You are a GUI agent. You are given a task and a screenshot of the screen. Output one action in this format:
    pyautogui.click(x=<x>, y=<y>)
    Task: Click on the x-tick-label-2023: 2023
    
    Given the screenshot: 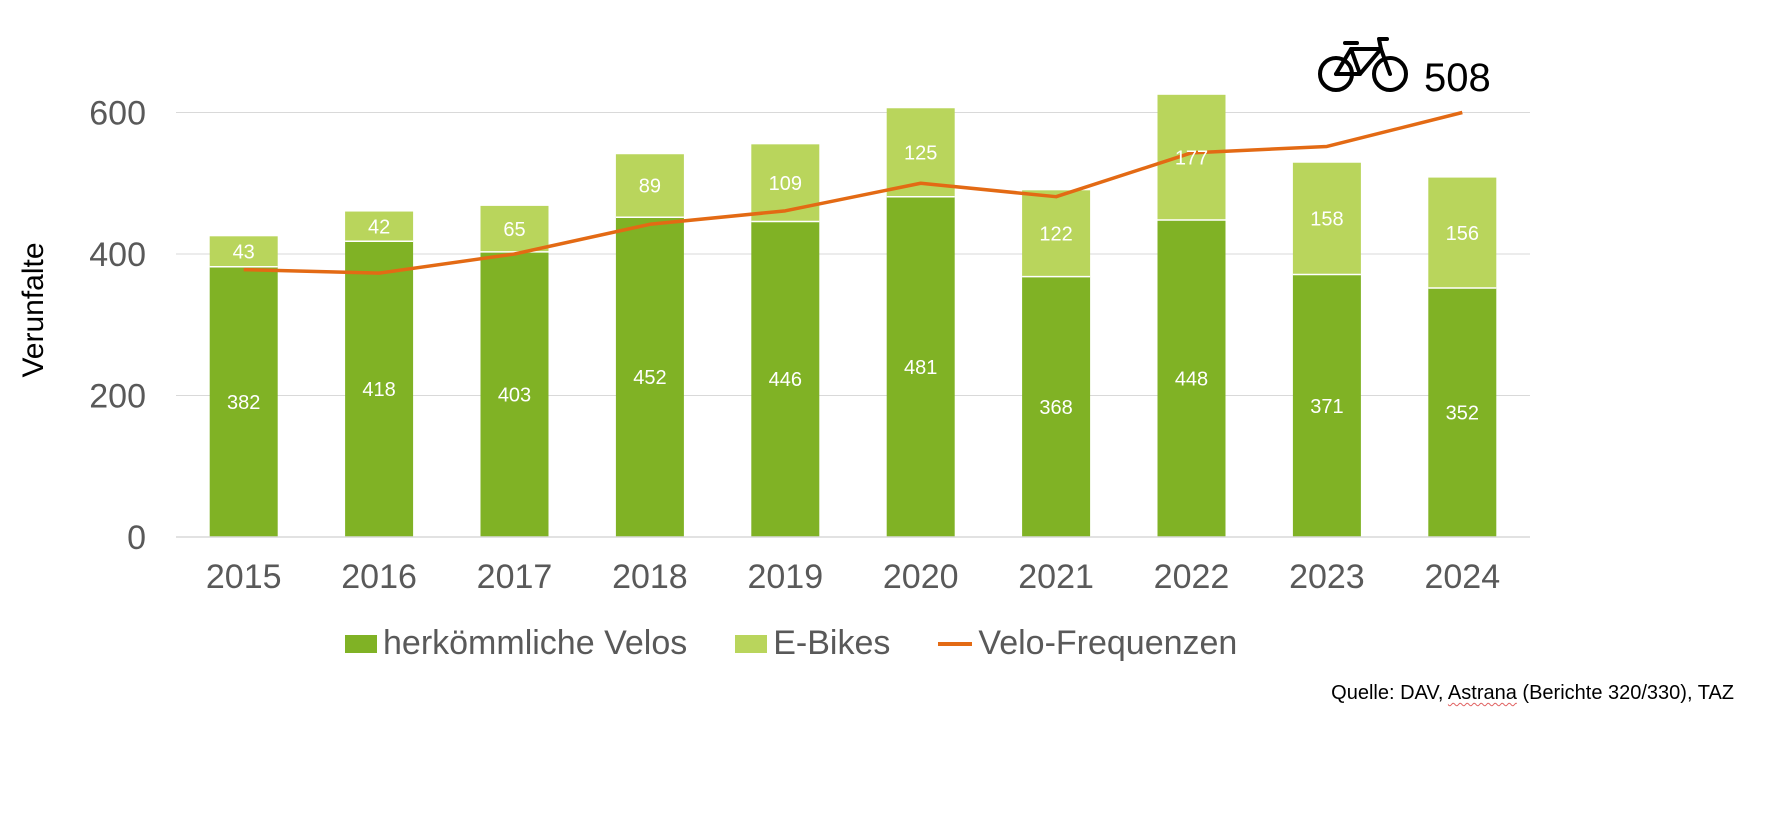 What is the action you would take?
    pyautogui.click(x=1327, y=577)
    